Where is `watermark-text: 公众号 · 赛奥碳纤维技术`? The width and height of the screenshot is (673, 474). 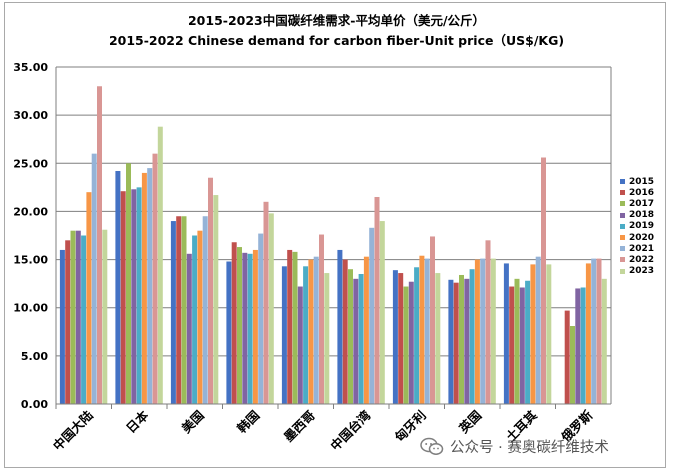
watermark-text: 公众号 · 赛奥碳纤维技术 is located at coordinates (529, 448).